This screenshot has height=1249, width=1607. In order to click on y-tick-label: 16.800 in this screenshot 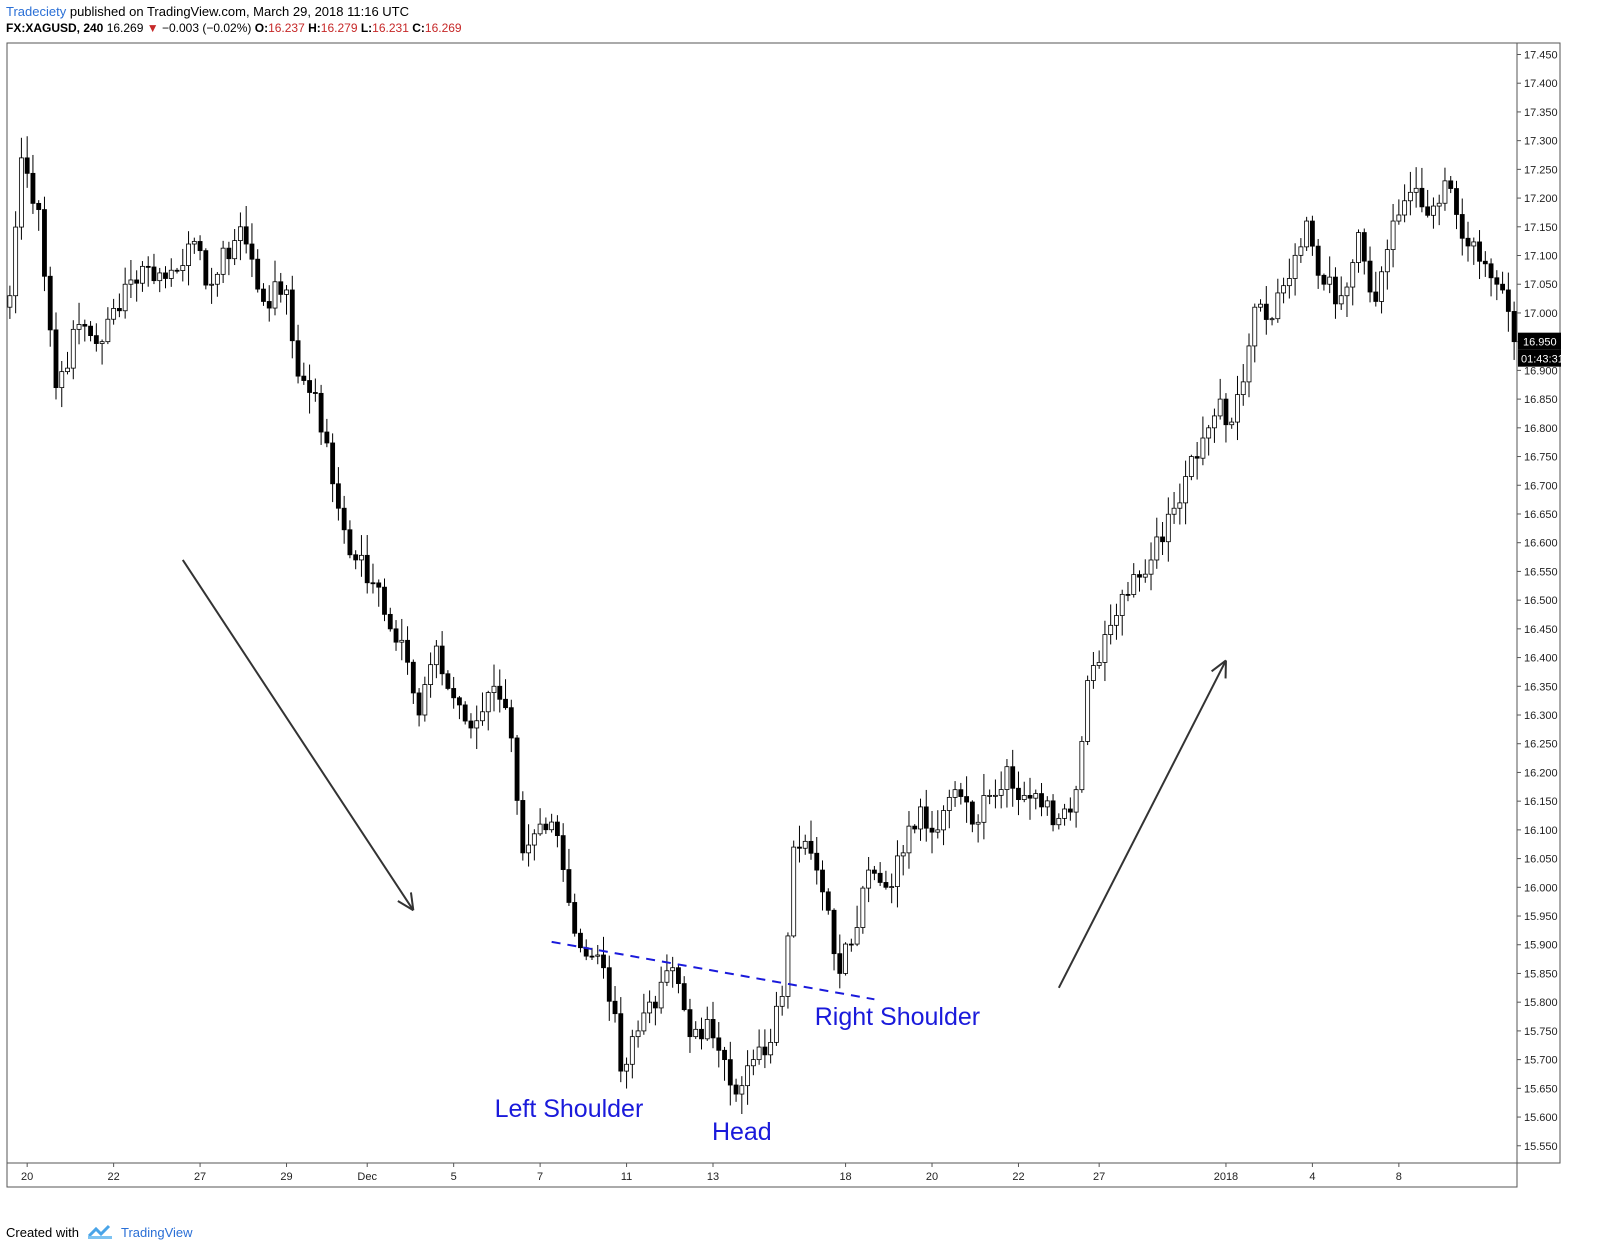, I will do `click(1541, 429)`.